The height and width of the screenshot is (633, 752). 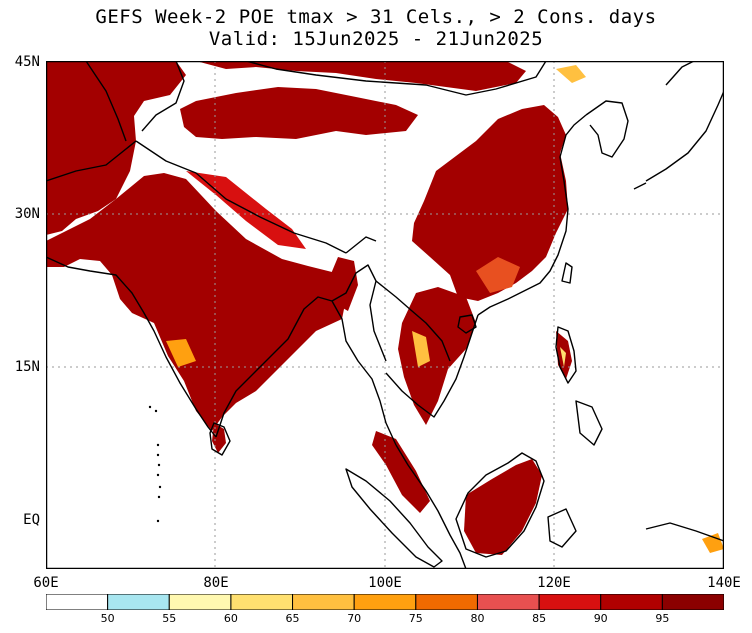 What do you see at coordinates (230, 618) in the screenshot?
I see `colorbar-tick-label: 60` at bounding box center [230, 618].